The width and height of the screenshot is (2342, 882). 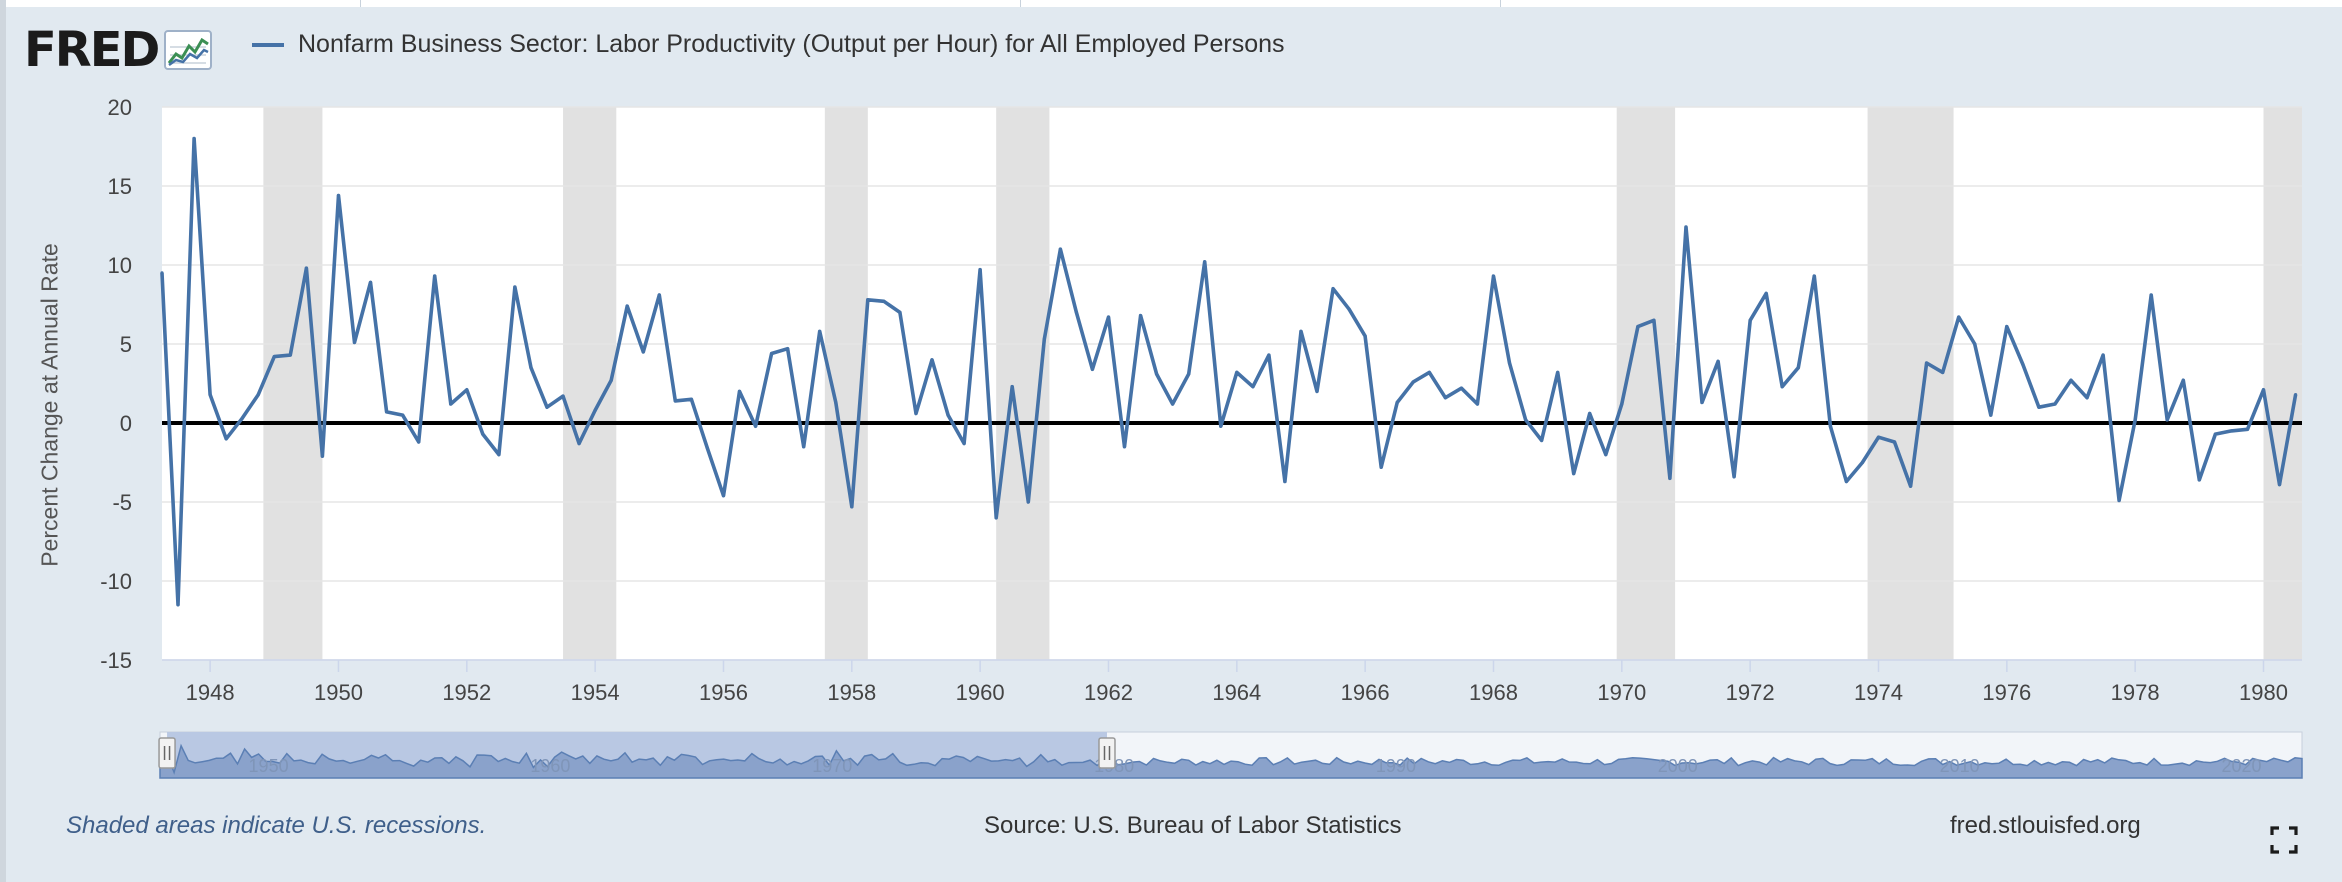 What do you see at coordinates (2263, 692) in the screenshot?
I see `x-tick-label: 1980` at bounding box center [2263, 692].